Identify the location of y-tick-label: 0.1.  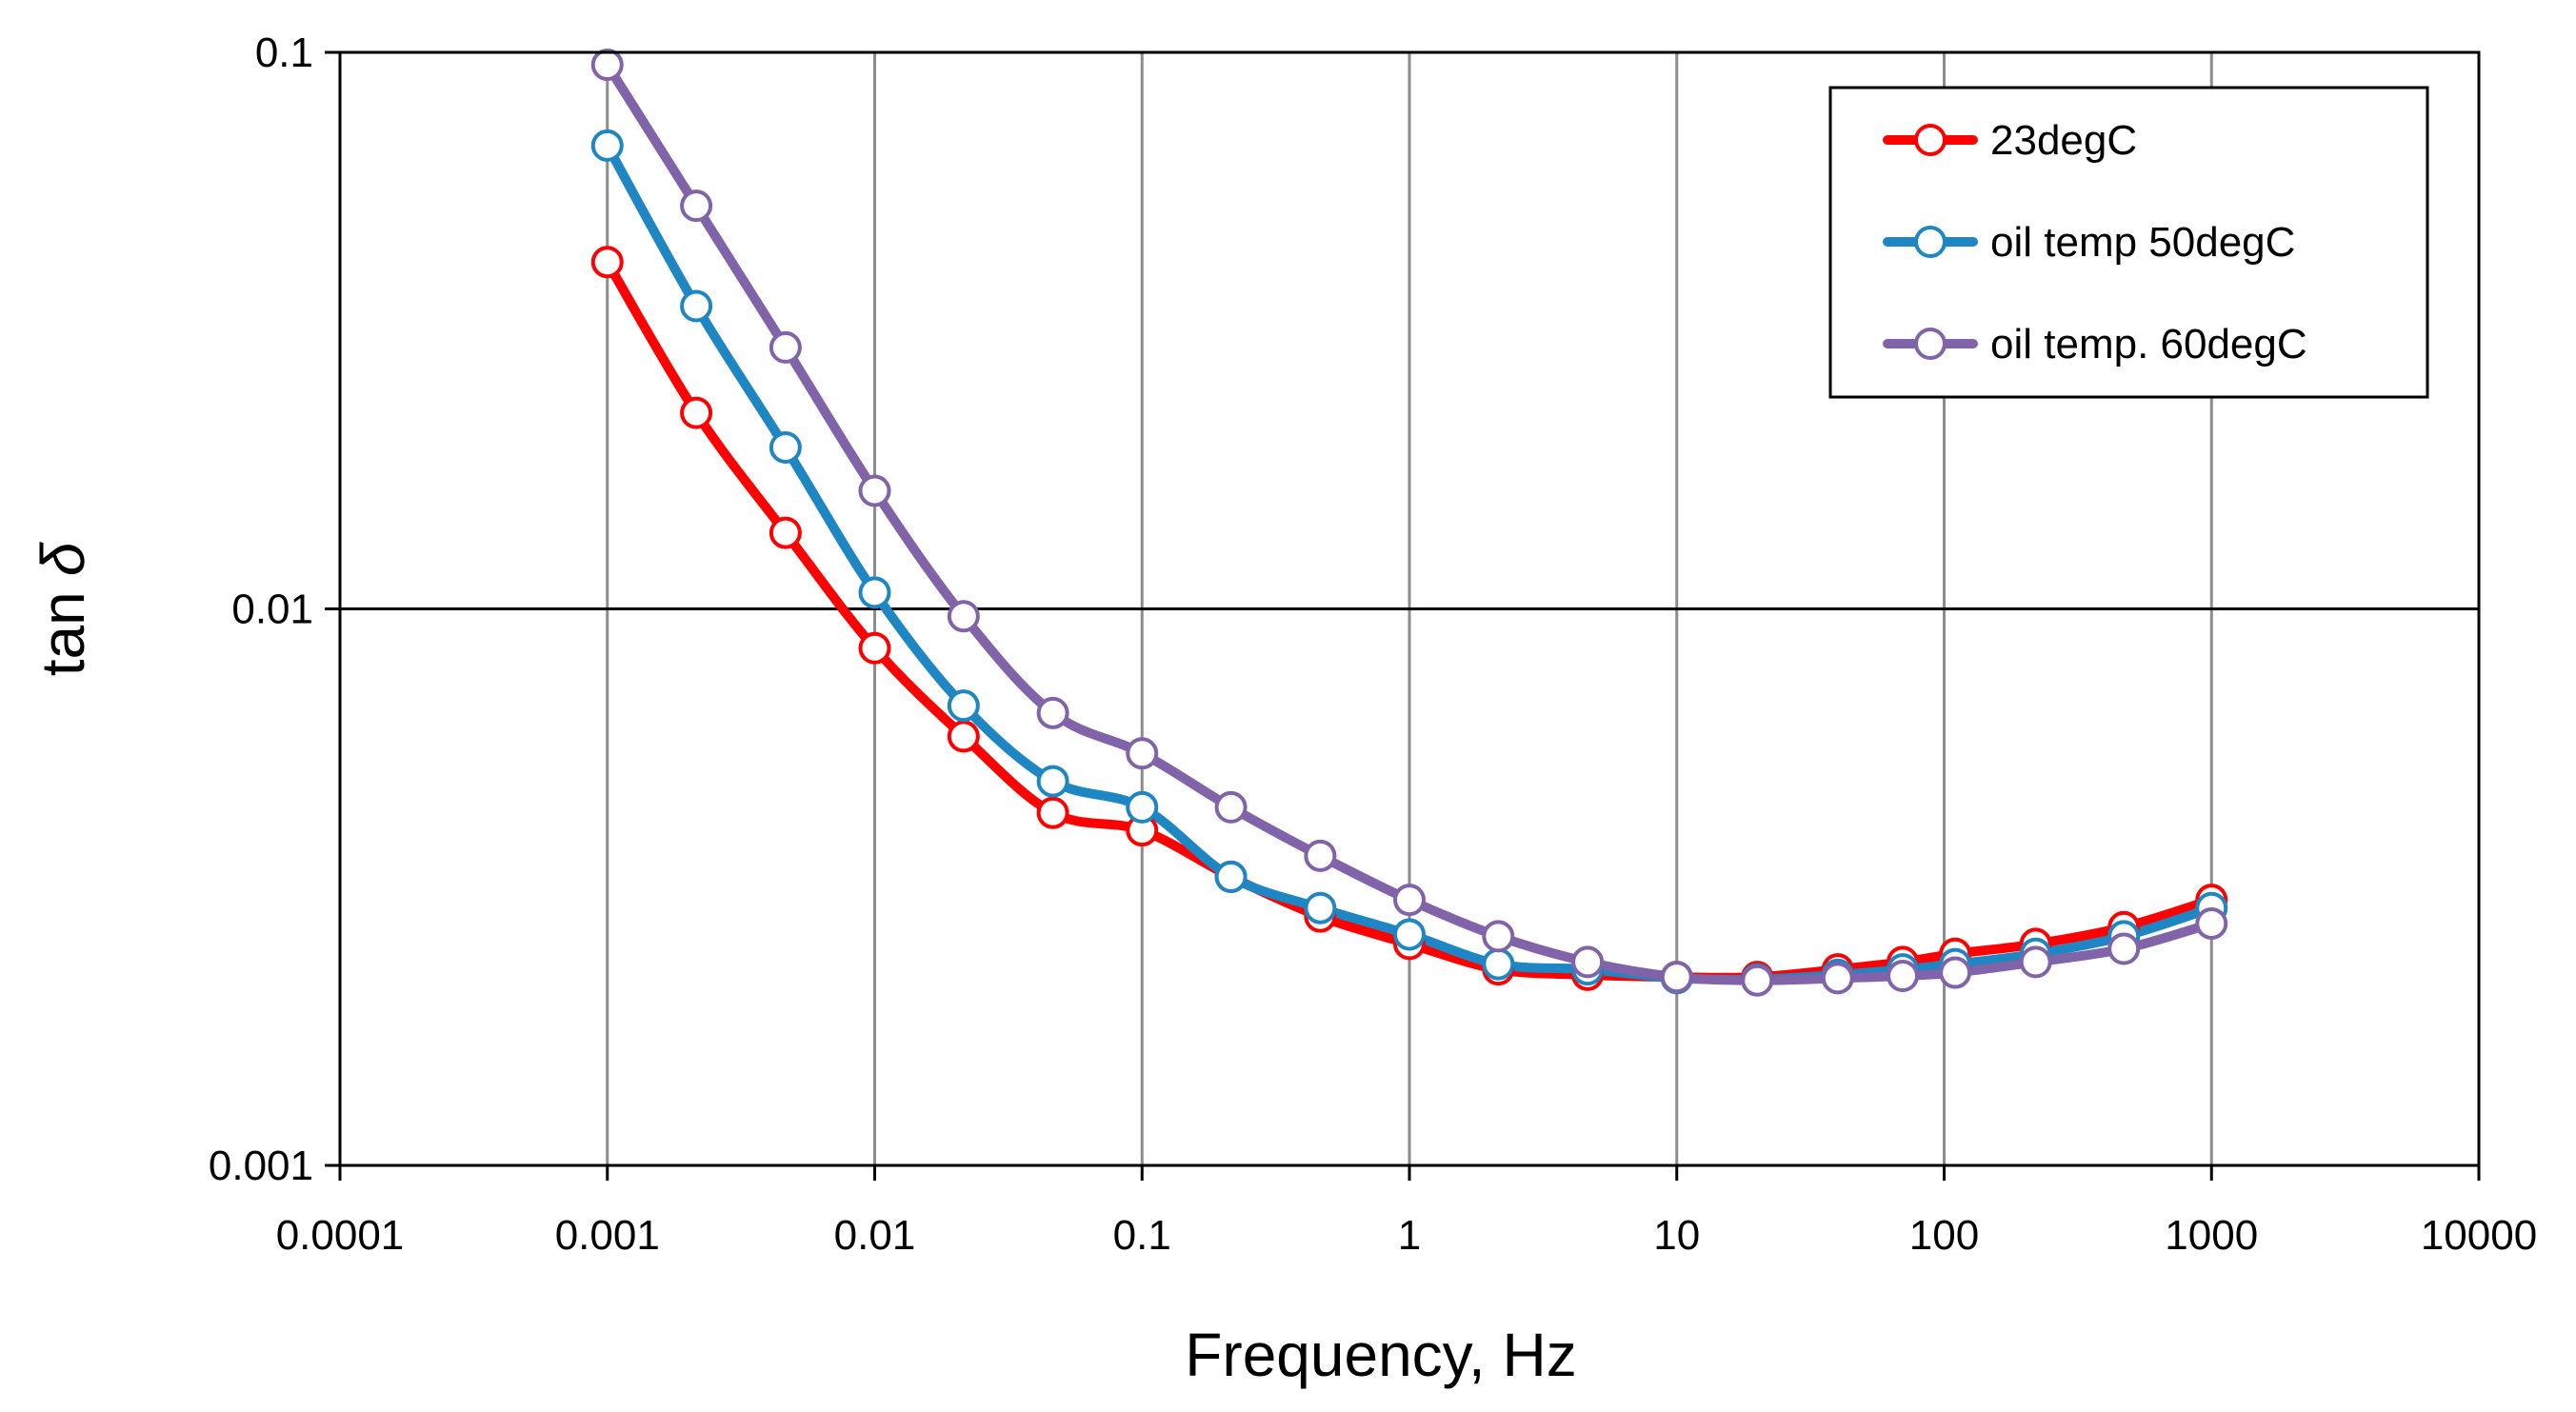
(284, 53).